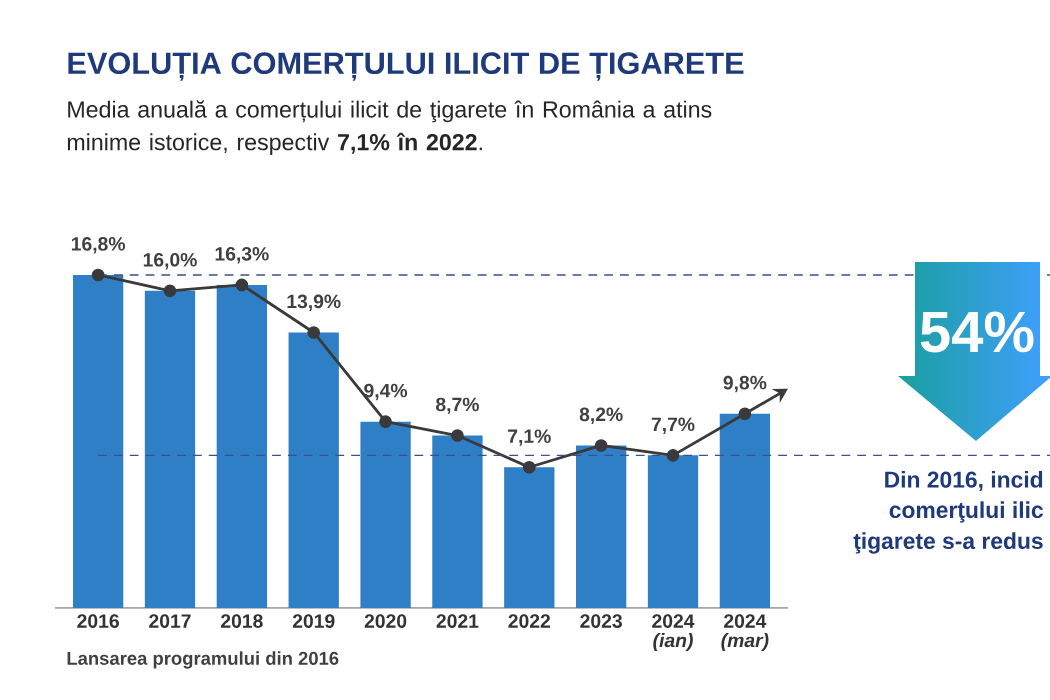 This screenshot has height=700, width=1050. Describe the element at coordinates (170, 261) in the screenshot. I see `data-label: 16,0%` at that location.